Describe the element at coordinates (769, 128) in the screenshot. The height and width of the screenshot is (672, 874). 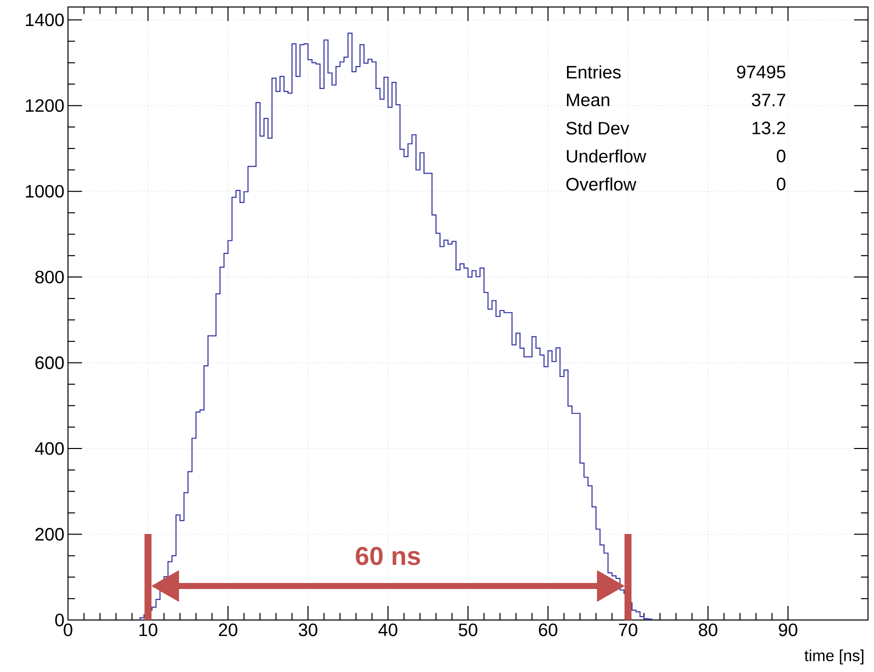
I see `annotation: 13.2` at that location.